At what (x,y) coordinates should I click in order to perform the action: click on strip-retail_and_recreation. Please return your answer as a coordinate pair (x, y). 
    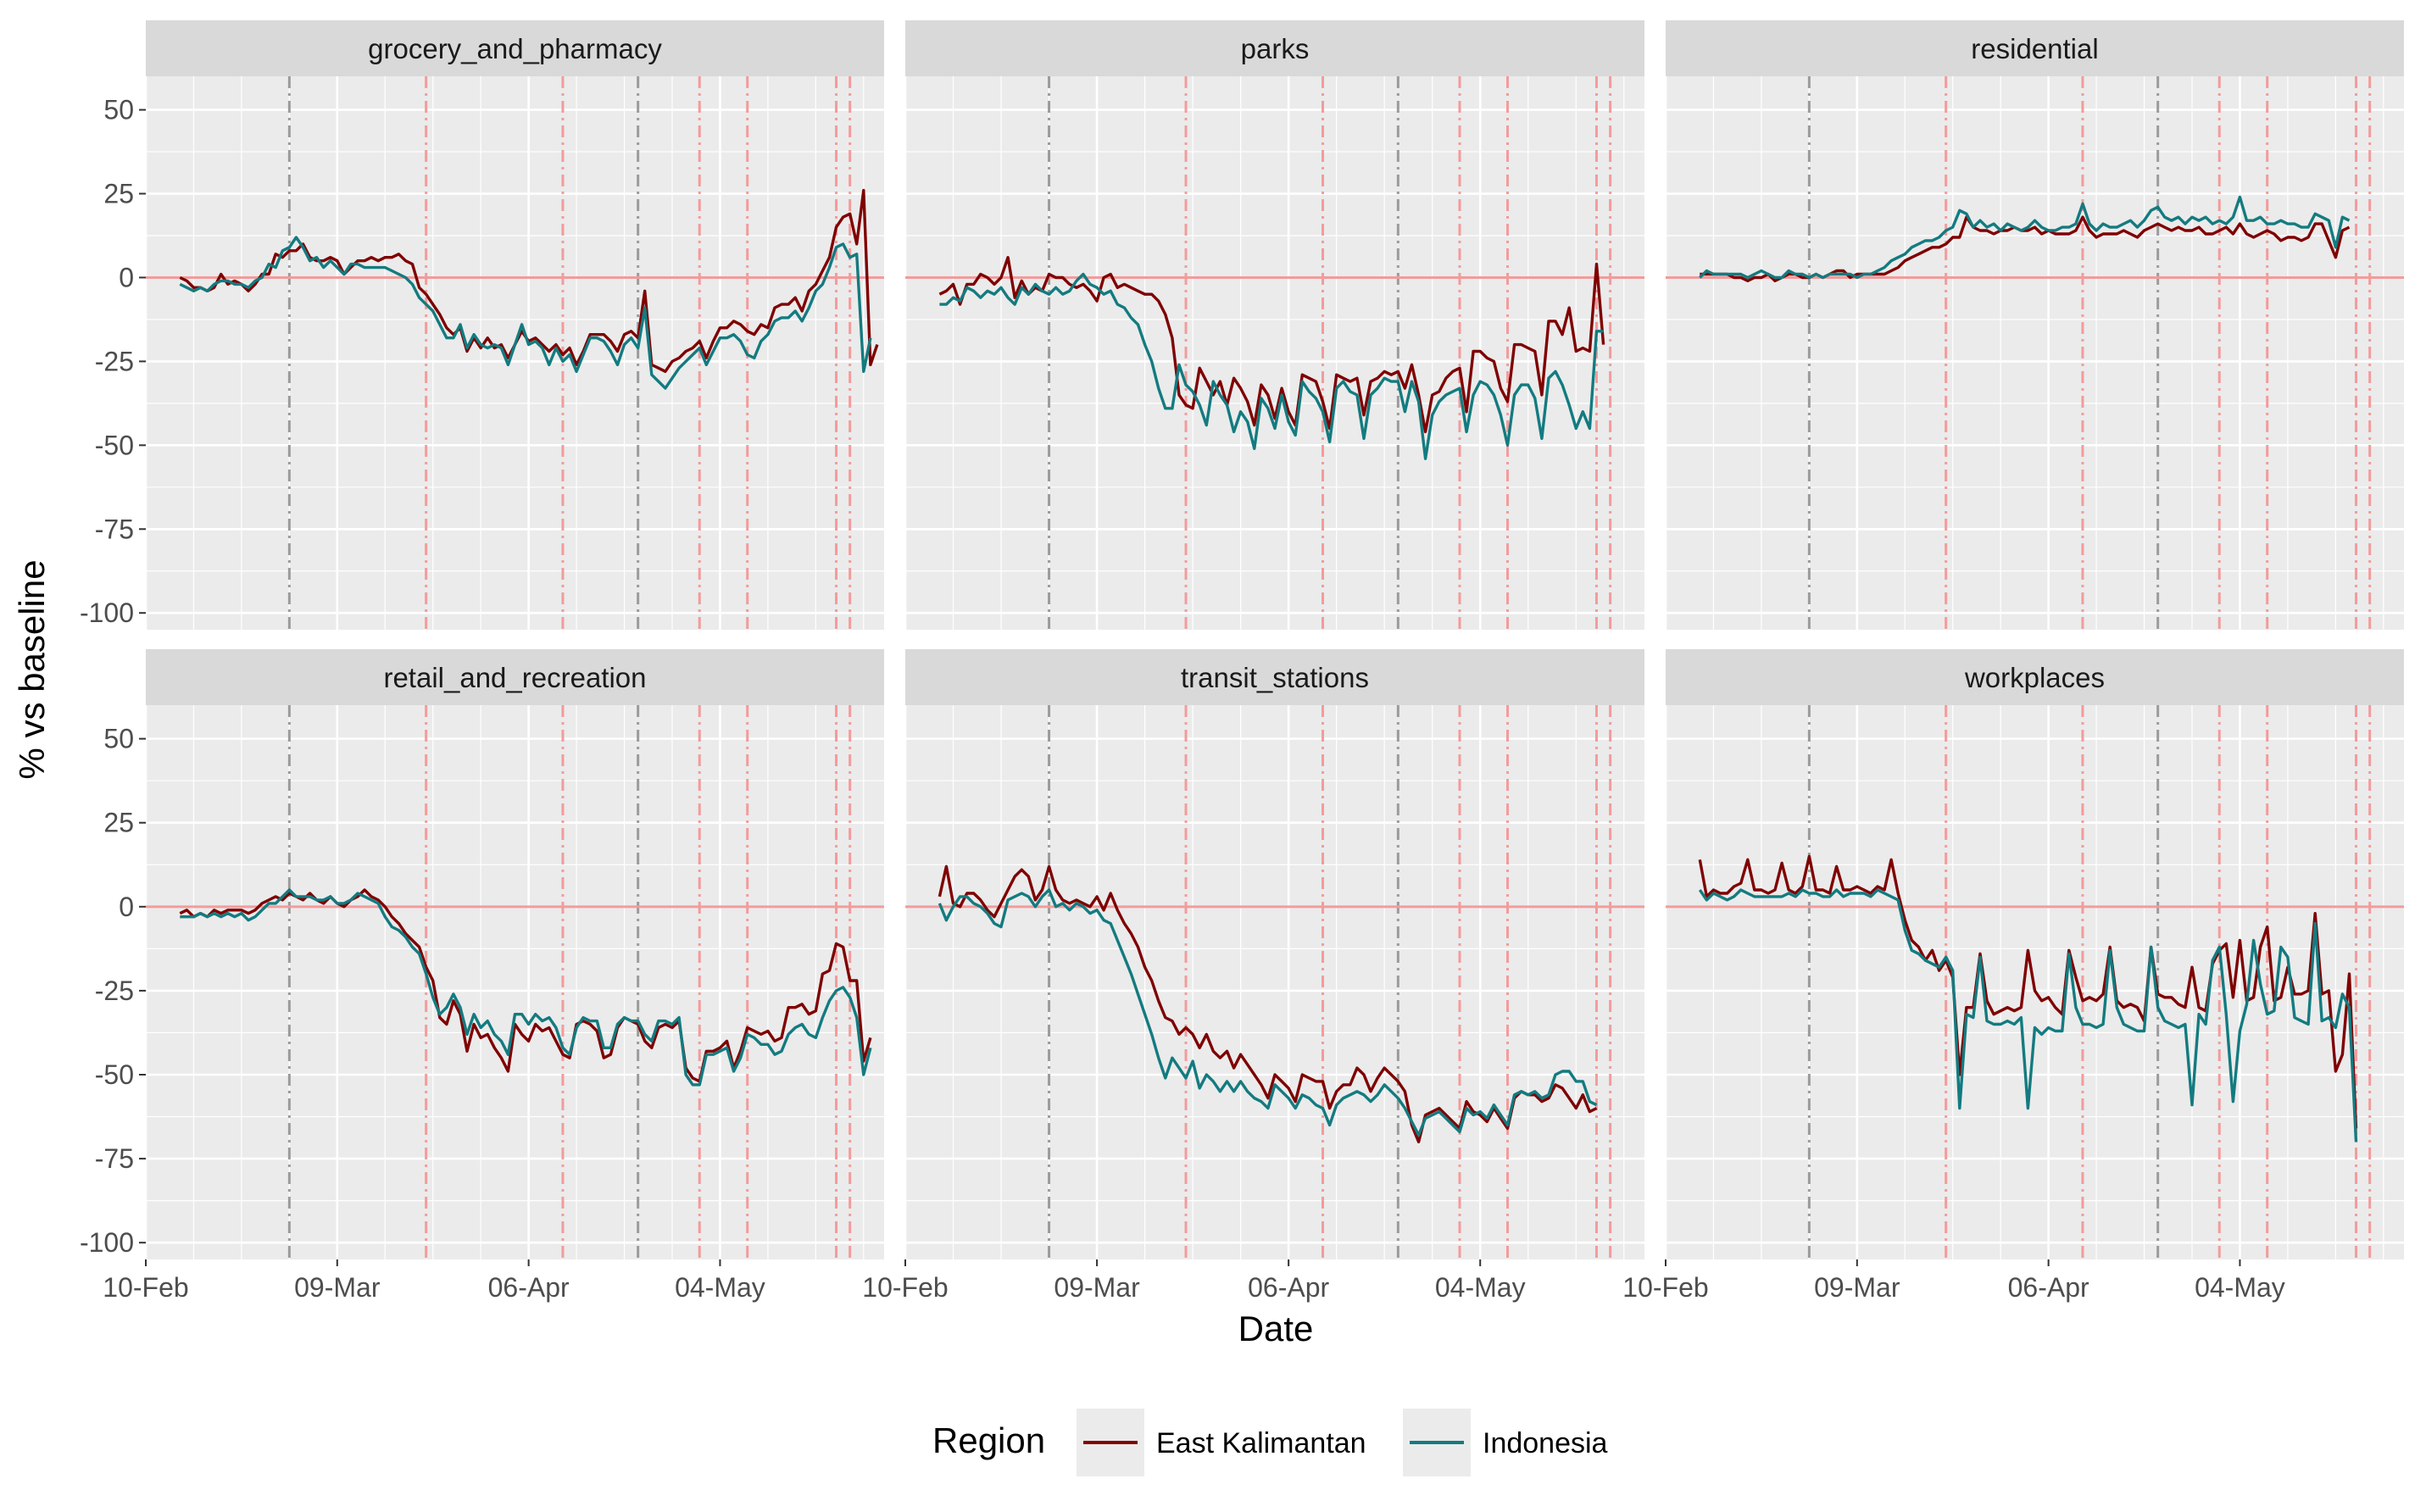
    Looking at the image, I should click on (515, 677).